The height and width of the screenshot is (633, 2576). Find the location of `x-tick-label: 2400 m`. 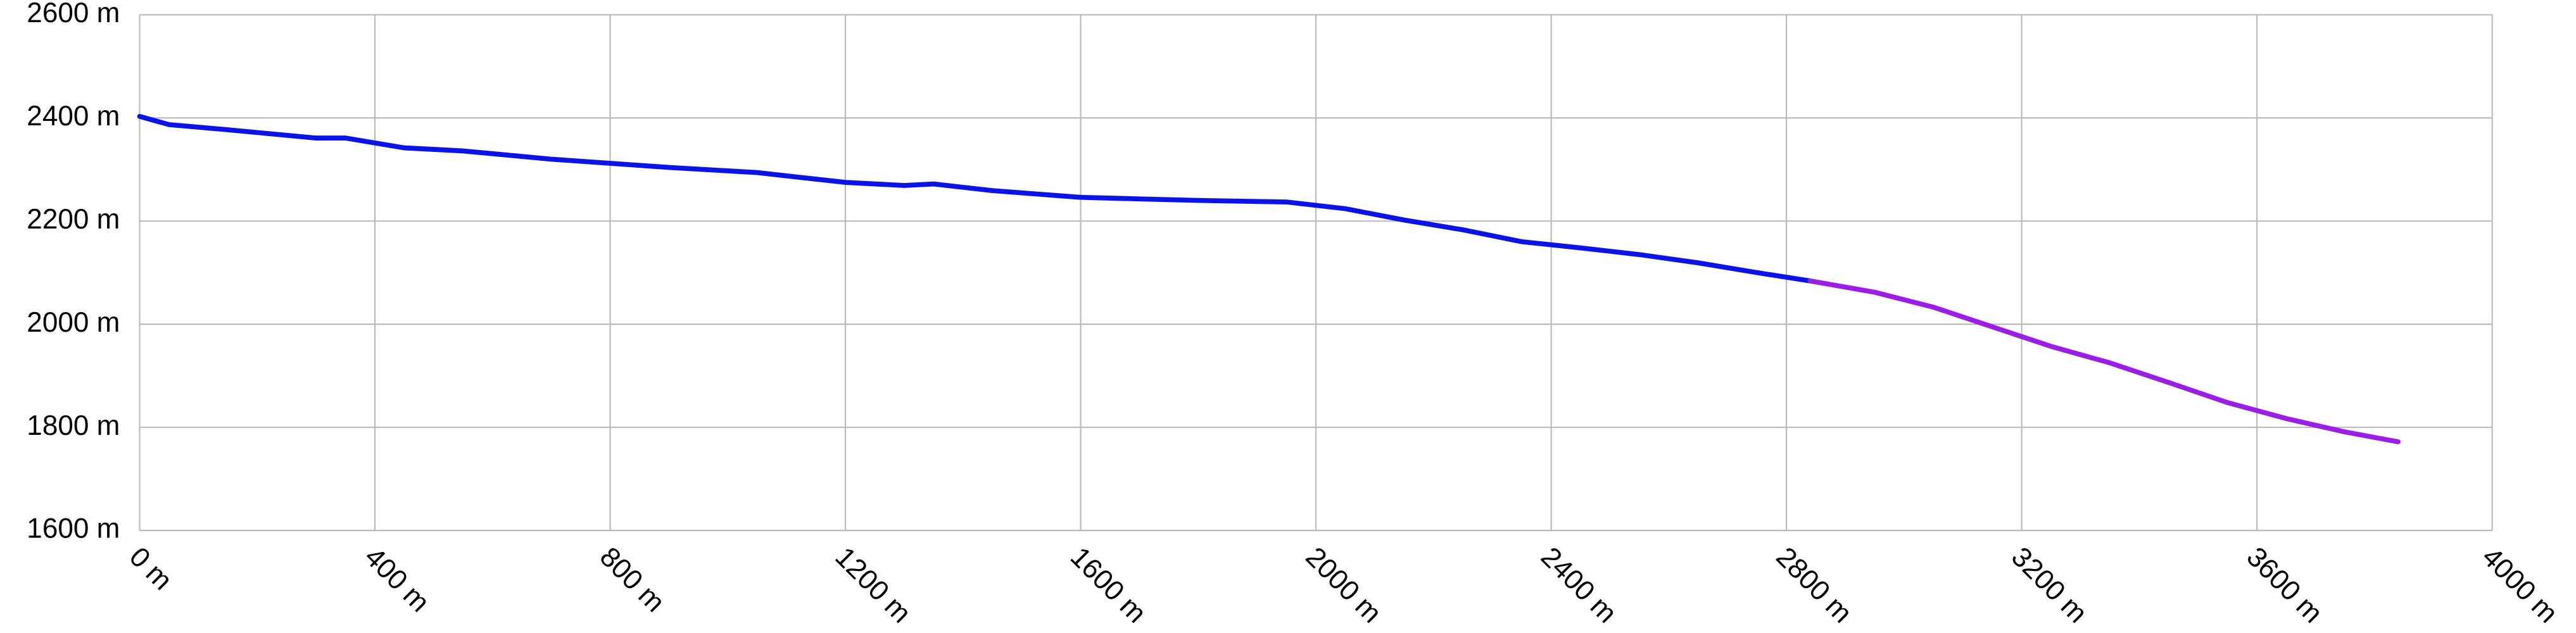

x-tick-label: 2400 m is located at coordinates (1579, 585).